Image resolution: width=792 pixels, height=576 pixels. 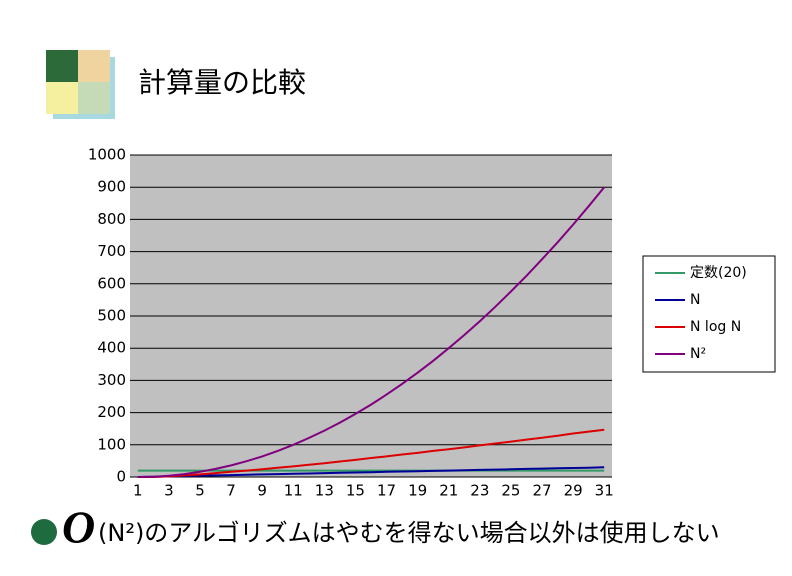 What do you see at coordinates (111, 444) in the screenshot?
I see `y-tick-label: 100` at bounding box center [111, 444].